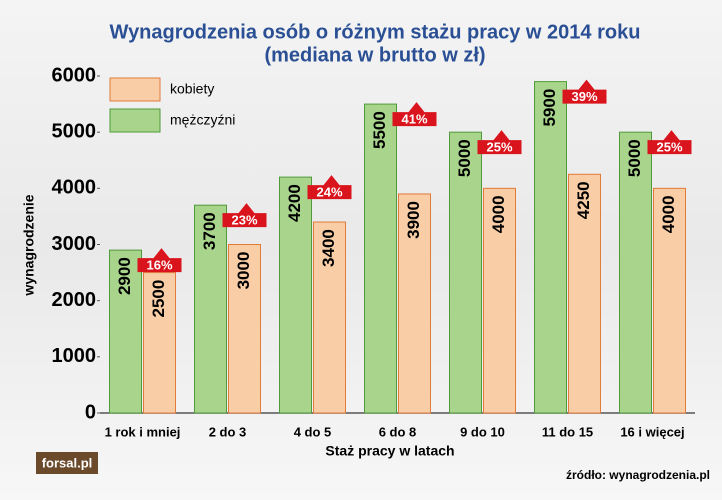 Image resolution: width=722 pixels, height=500 pixels. Describe the element at coordinates (243, 271) in the screenshot. I see `value-label: 3000` at that location.